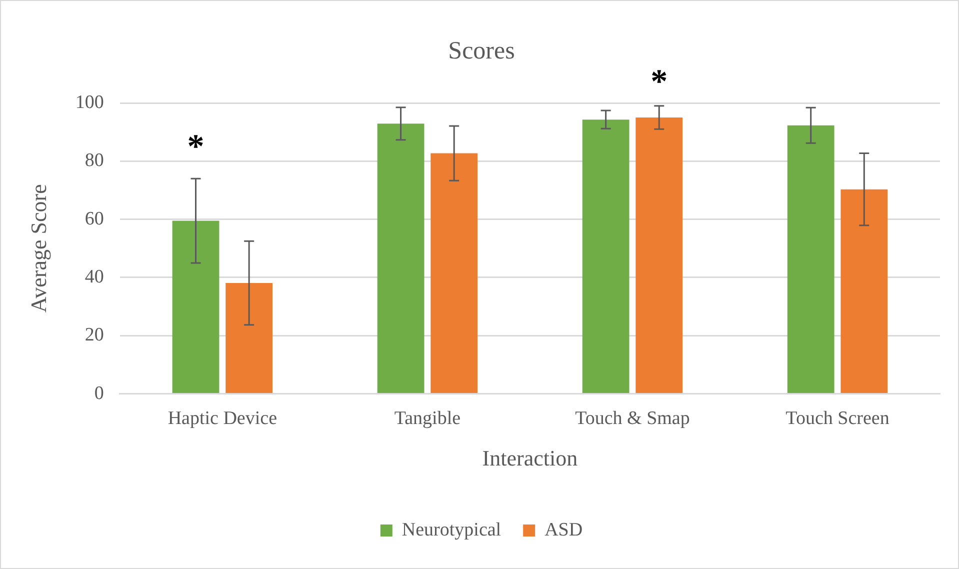  Describe the element at coordinates (632, 419) in the screenshot. I see `x-tick-label: Touch & Smap` at that location.